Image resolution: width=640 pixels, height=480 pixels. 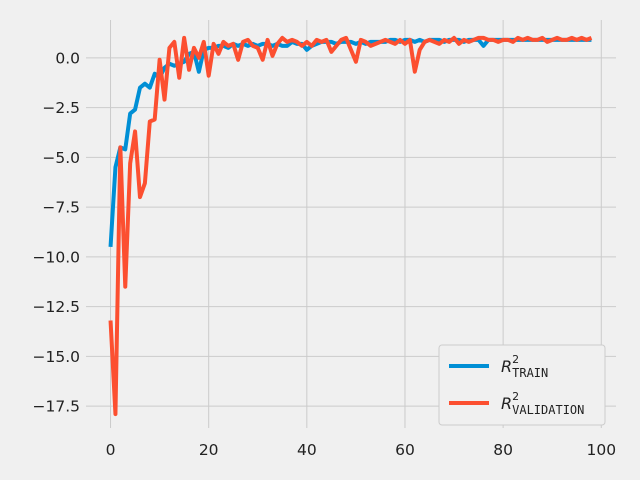 What do you see at coordinates (405, 450) in the screenshot?
I see `x-tick-label: 60` at bounding box center [405, 450].